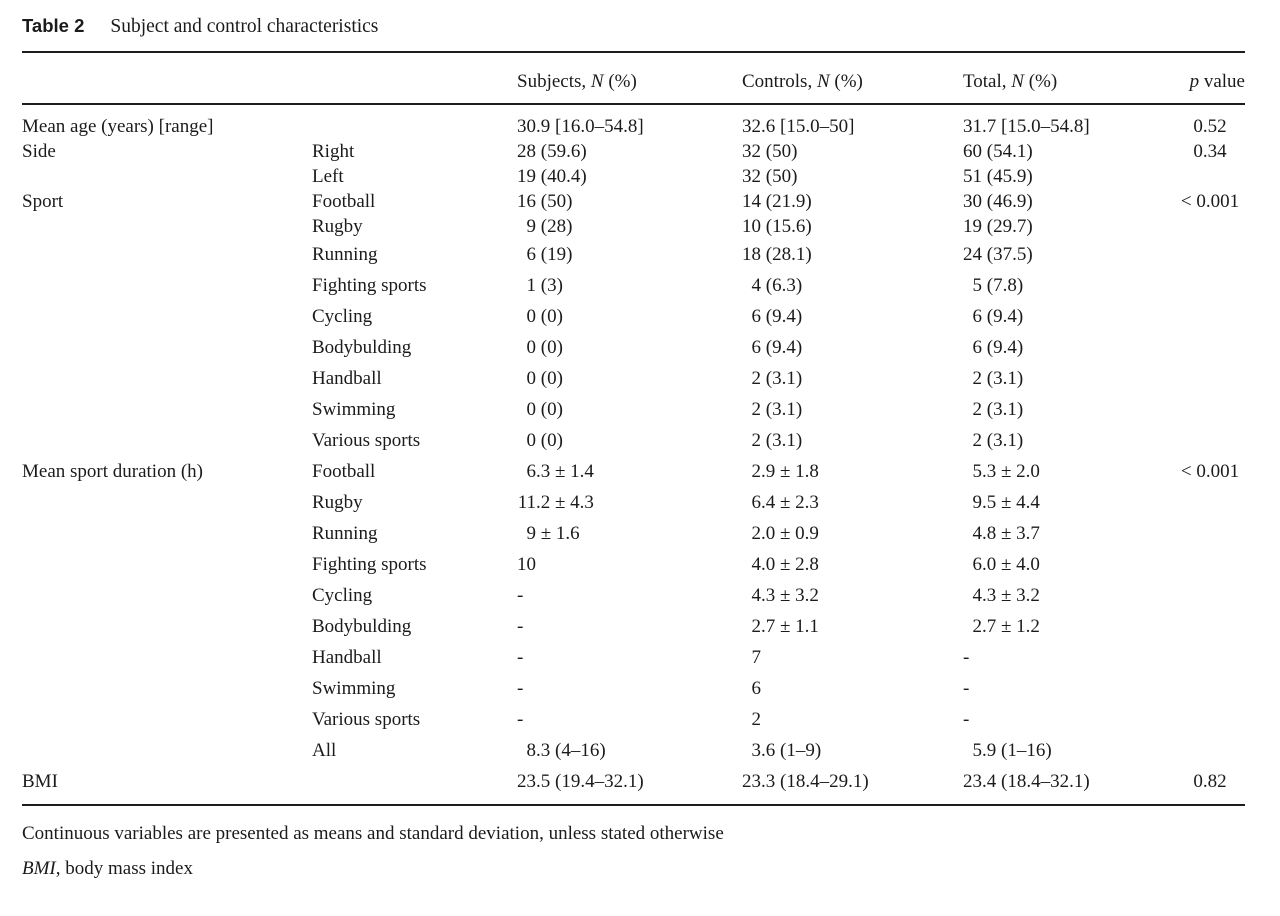 This screenshot has width=1280, height=916. What do you see at coordinates (966, 719) in the screenshot?
I see `total-value-cell: -` at bounding box center [966, 719].